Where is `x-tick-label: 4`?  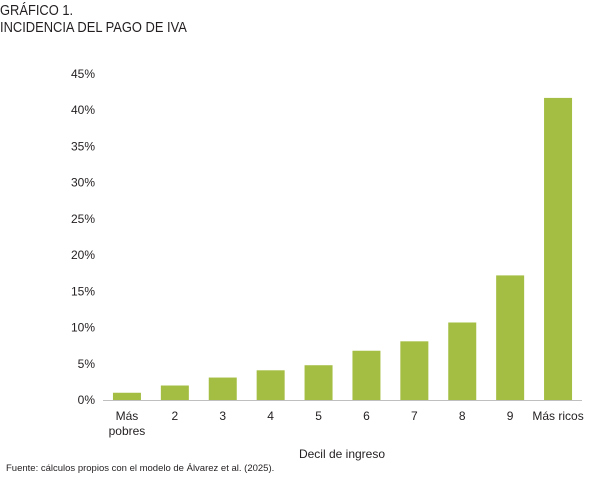
x-tick-label: 4 is located at coordinates (270, 416).